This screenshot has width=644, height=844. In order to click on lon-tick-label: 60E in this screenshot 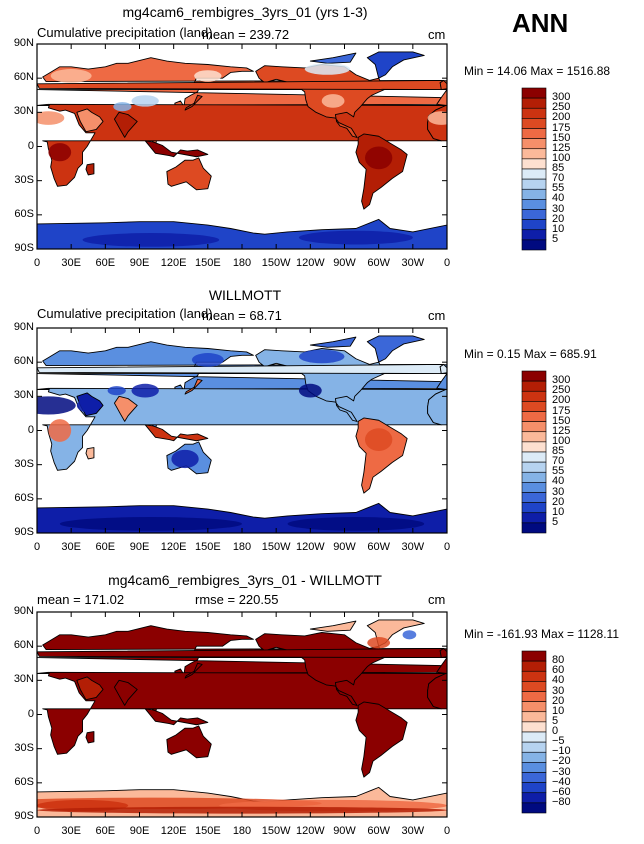, I will do `click(105, 831)`.